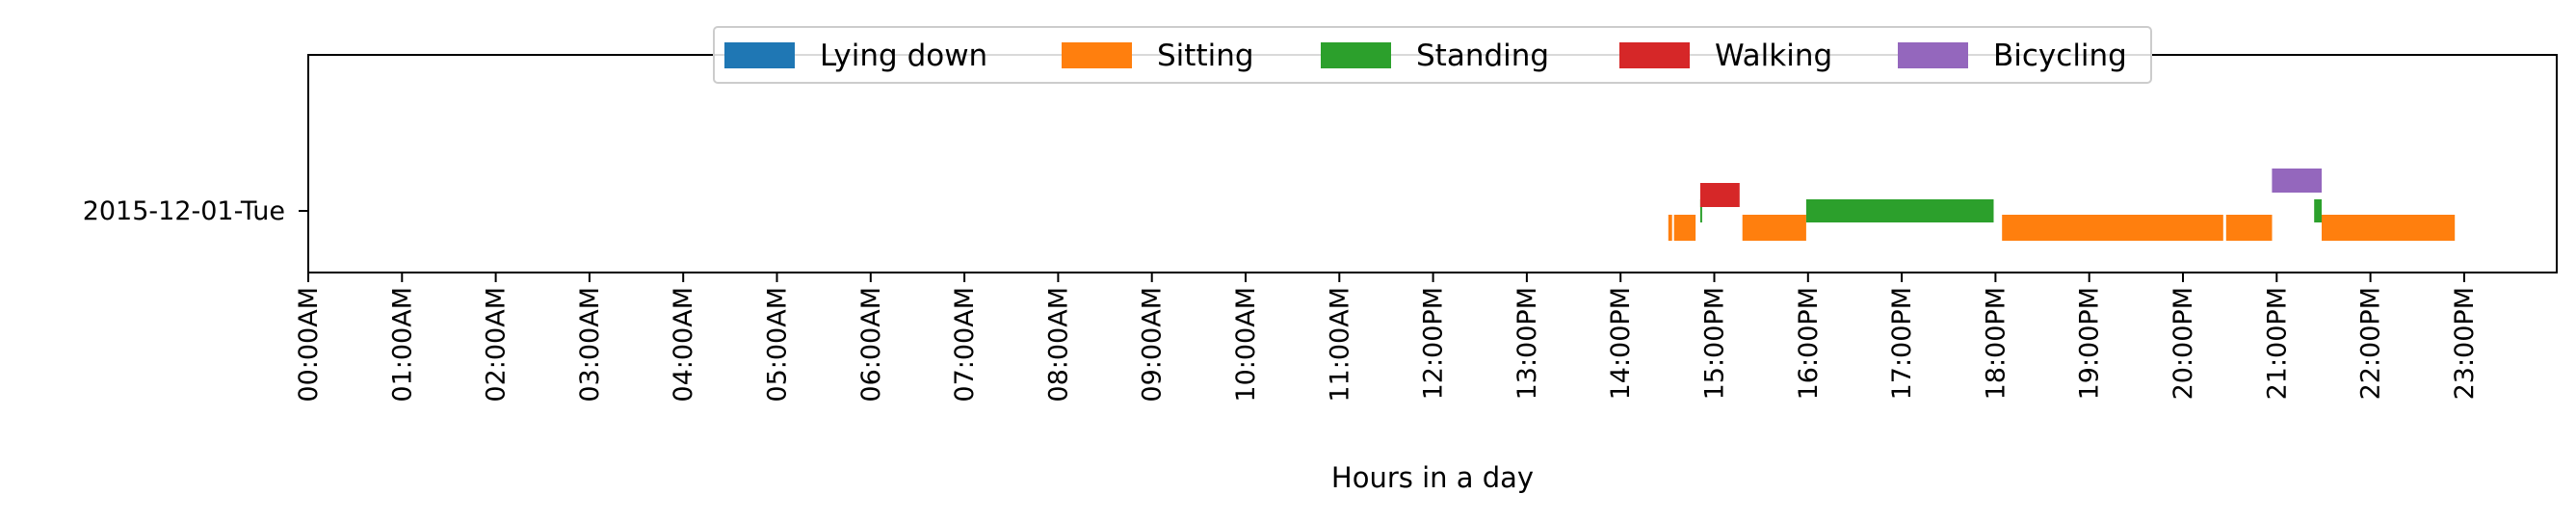 The height and width of the screenshot is (520, 2576). What do you see at coordinates (1773, 56) in the screenshot?
I see `legend-label-walking: Walking` at bounding box center [1773, 56].